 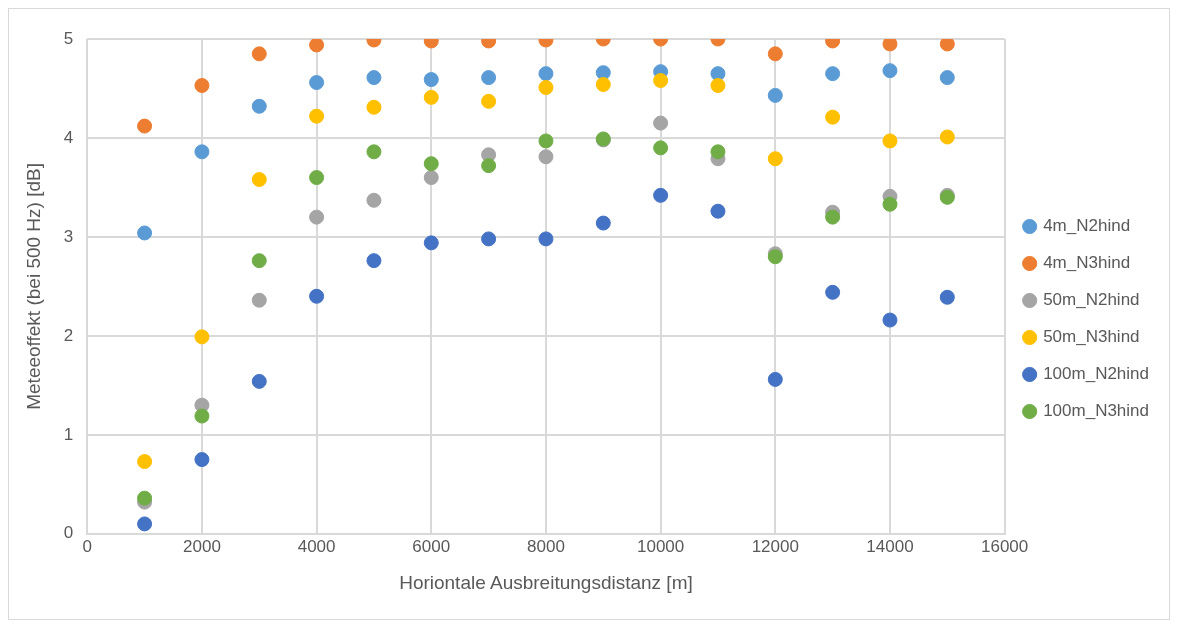 What do you see at coordinates (546, 582) in the screenshot?
I see `x-axis-title: Horiontale Ausbreitungsdistanz [m]` at bounding box center [546, 582].